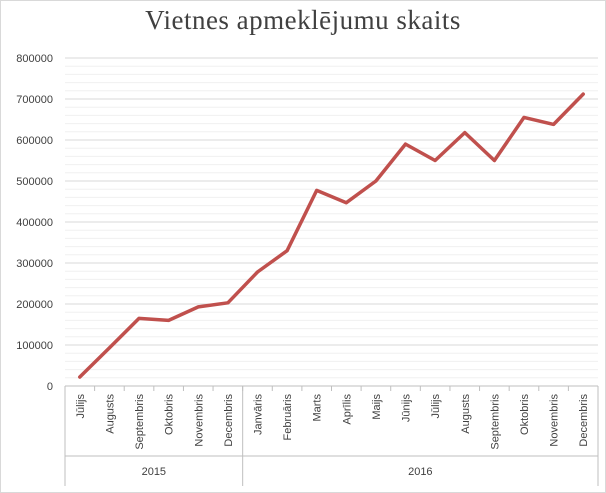 The width and height of the screenshot is (606, 493). What do you see at coordinates (34, 182) in the screenshot?
I see `y-tick-label: 500000` at bounding box center [34, 182].